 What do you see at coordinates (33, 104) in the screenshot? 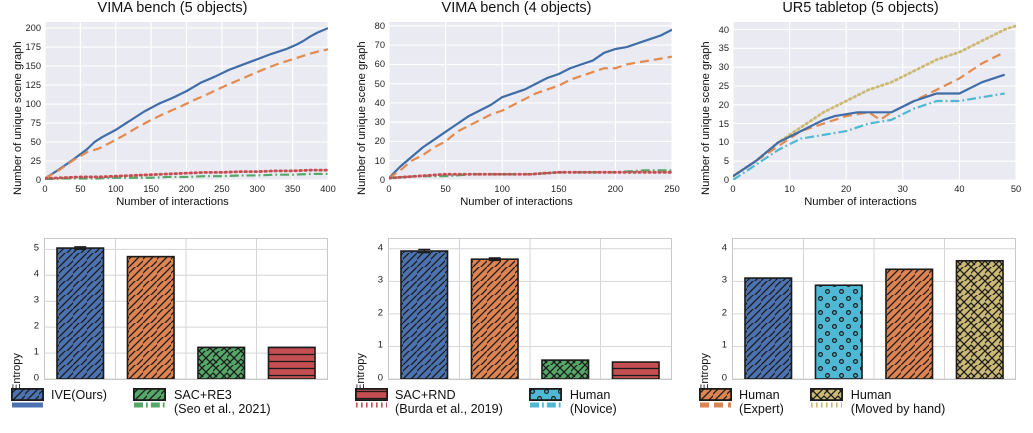
I see `y-tick-label: 100` at bounding box center [33, 104].